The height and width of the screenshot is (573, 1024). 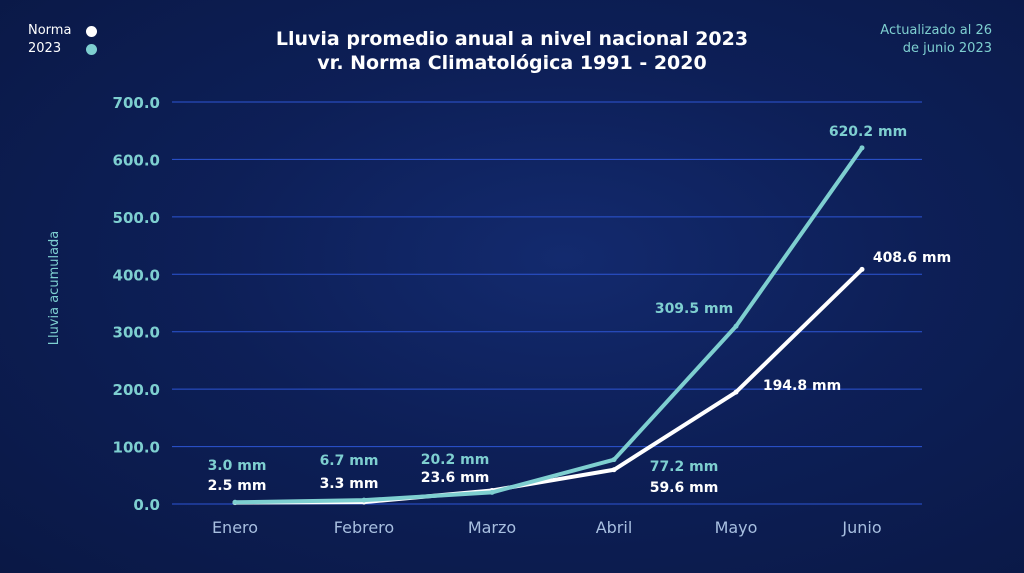 What do you see at coordinates (736, 527) in the screenshot?
I see `x-tick-label: Mayo` at bounding box center [736, 527].